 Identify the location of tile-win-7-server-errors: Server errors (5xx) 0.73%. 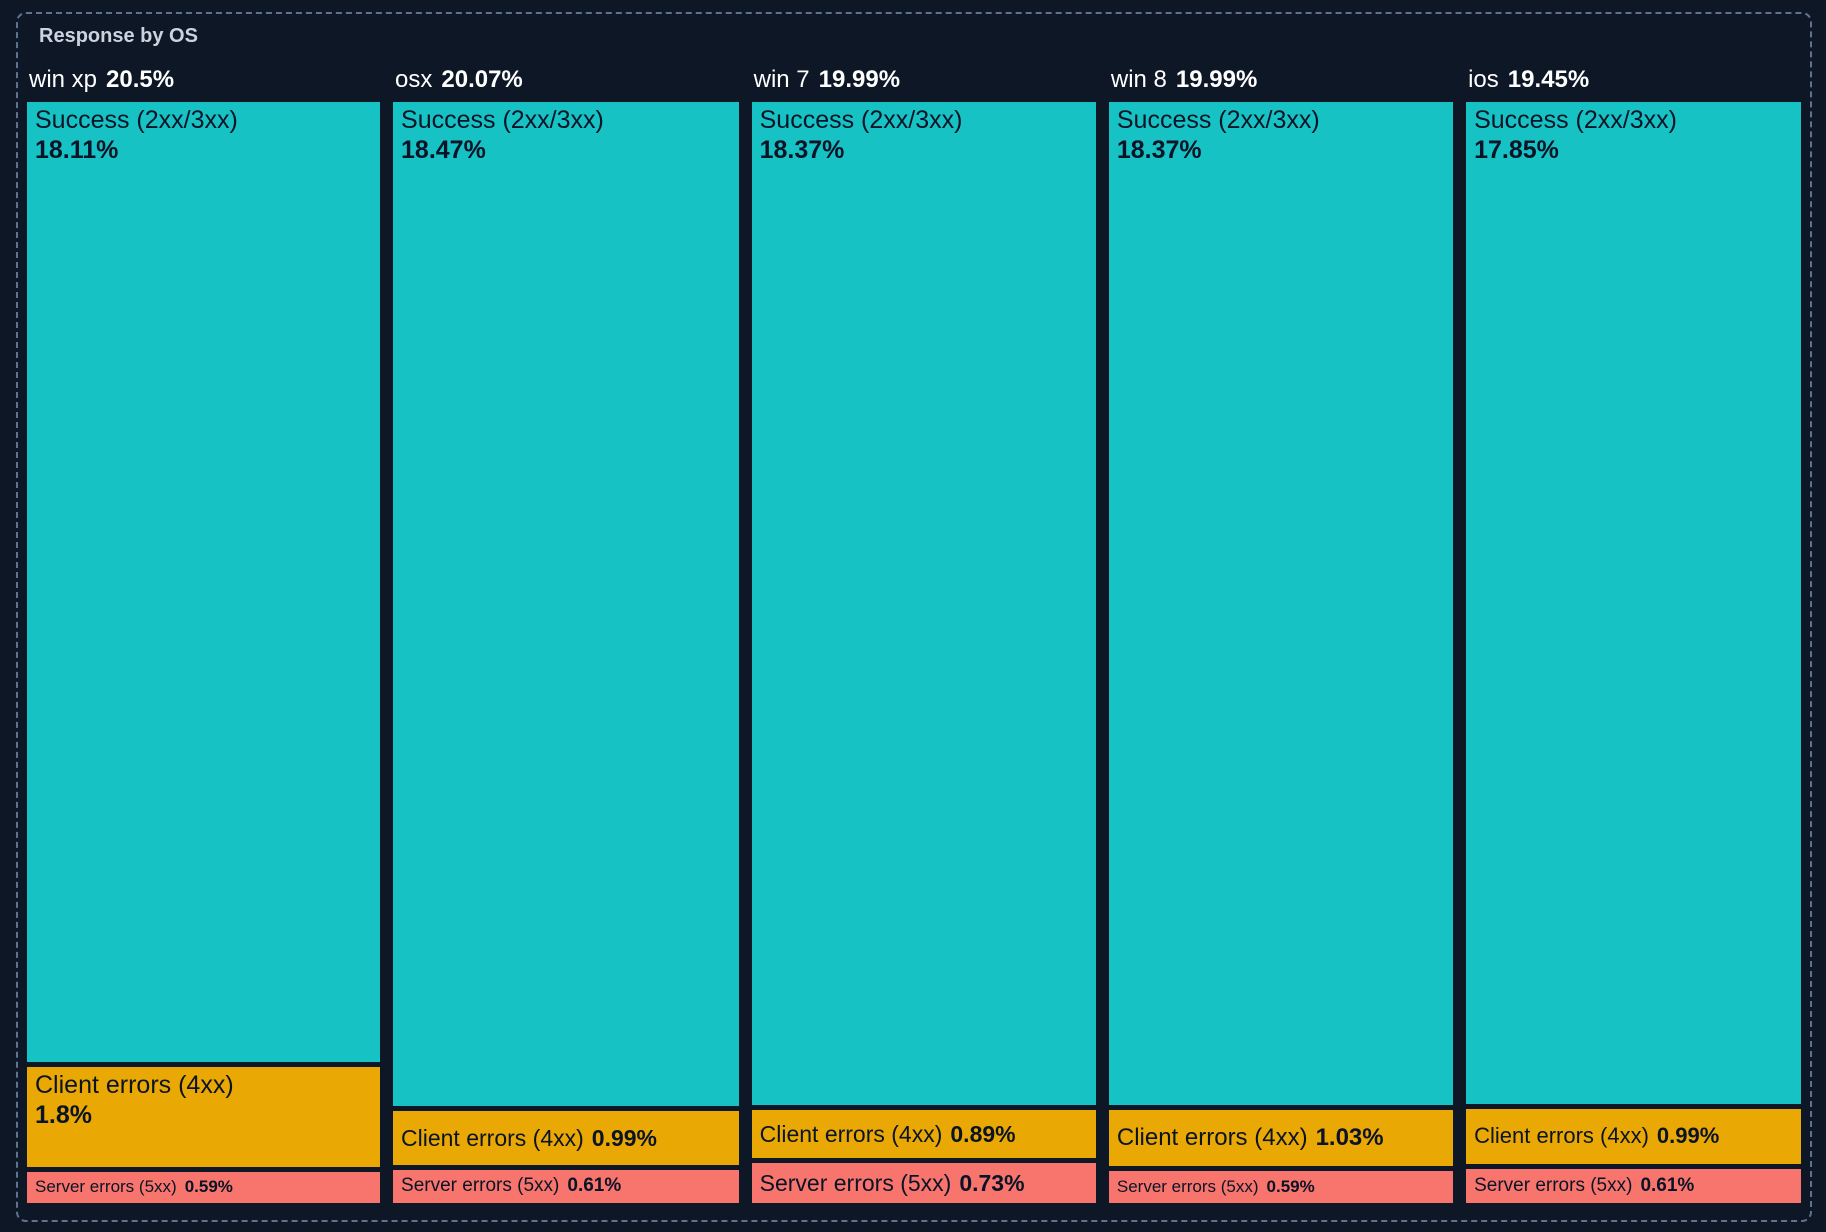
(923, 1183).